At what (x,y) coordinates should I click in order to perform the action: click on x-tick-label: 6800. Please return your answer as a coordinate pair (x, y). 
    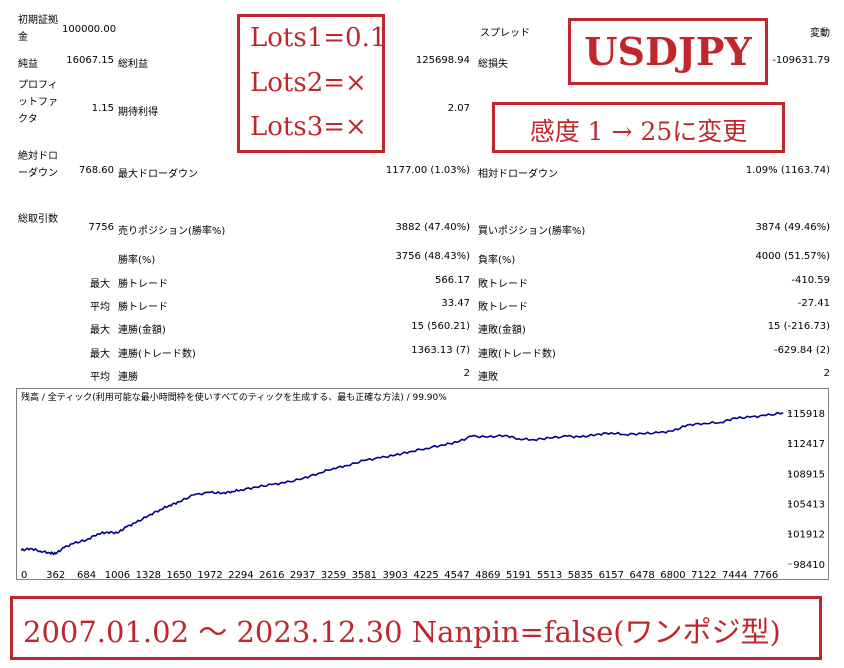
    Looking at the image, I should click on (672, 575).